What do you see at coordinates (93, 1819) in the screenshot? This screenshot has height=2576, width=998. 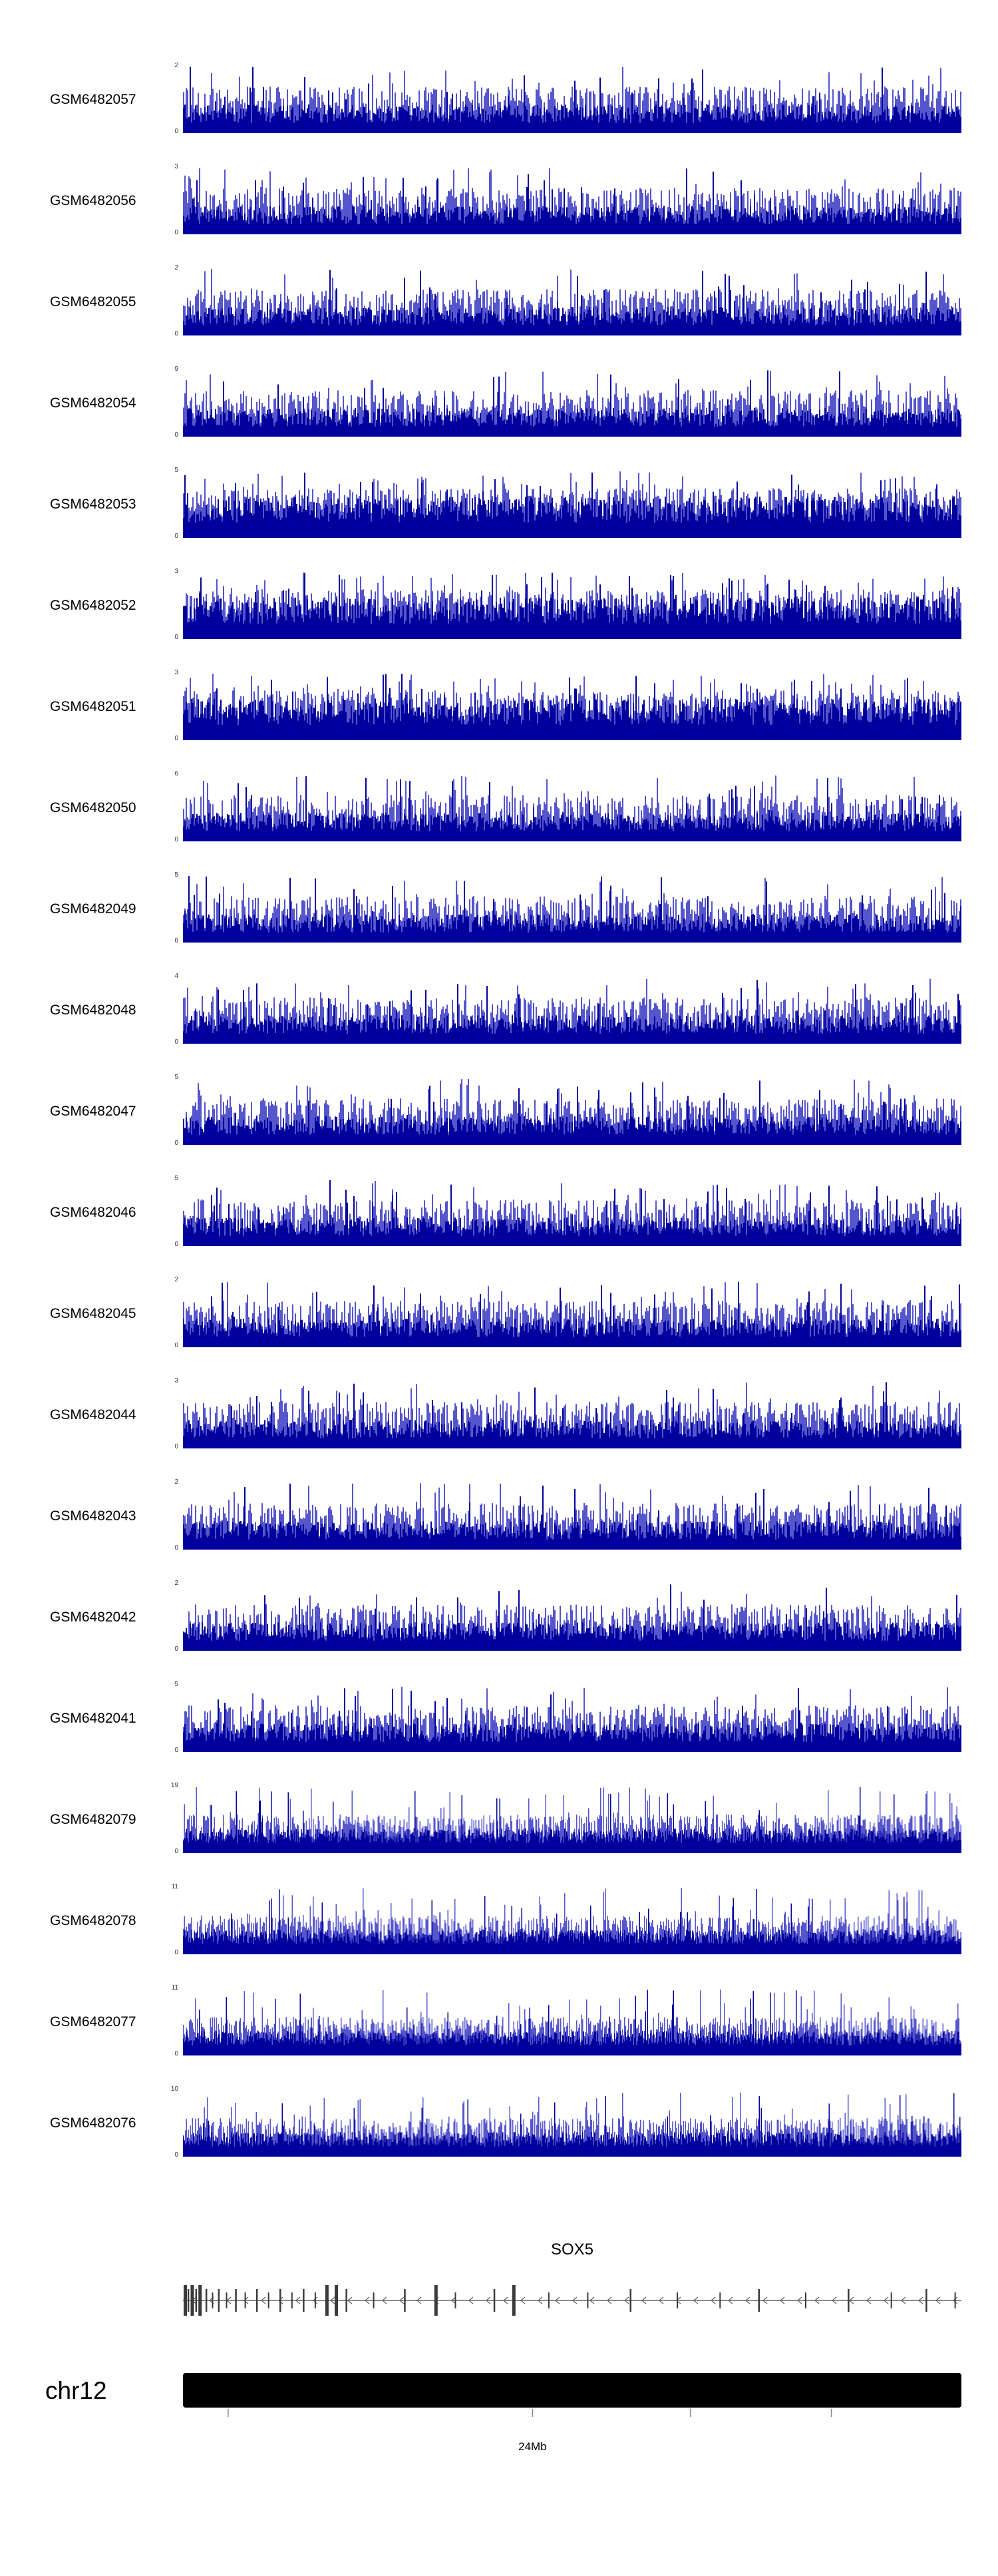 I see `sample-label: GSM6482079` at bounding box center [93, 1819].